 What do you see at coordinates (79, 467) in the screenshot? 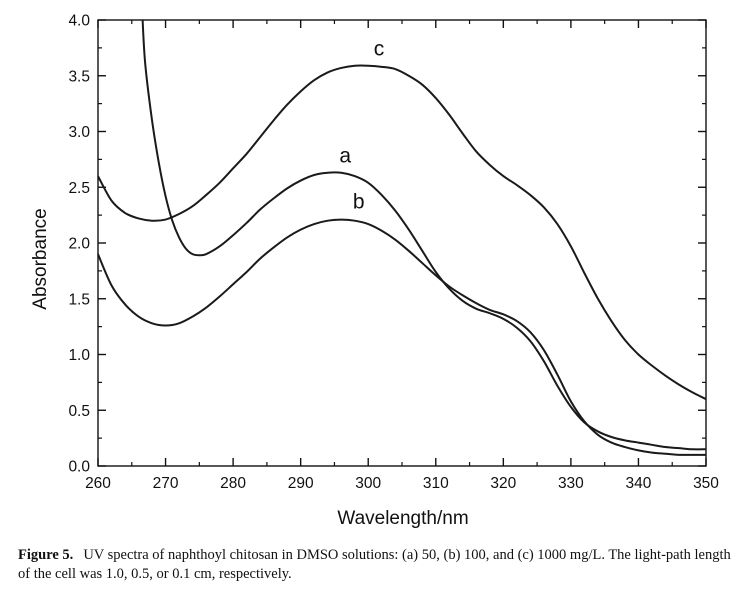
I see `y-tick-label: 0.0` at bounding box center [79, 467].